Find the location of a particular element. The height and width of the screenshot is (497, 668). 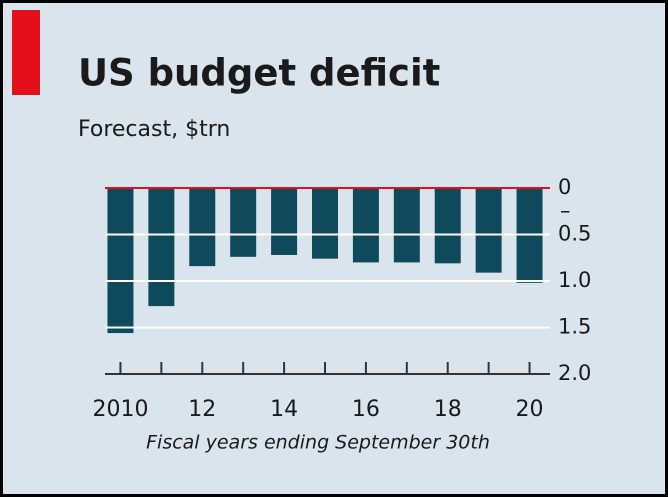

axis-sign: – is located at coordinates (565, 210).